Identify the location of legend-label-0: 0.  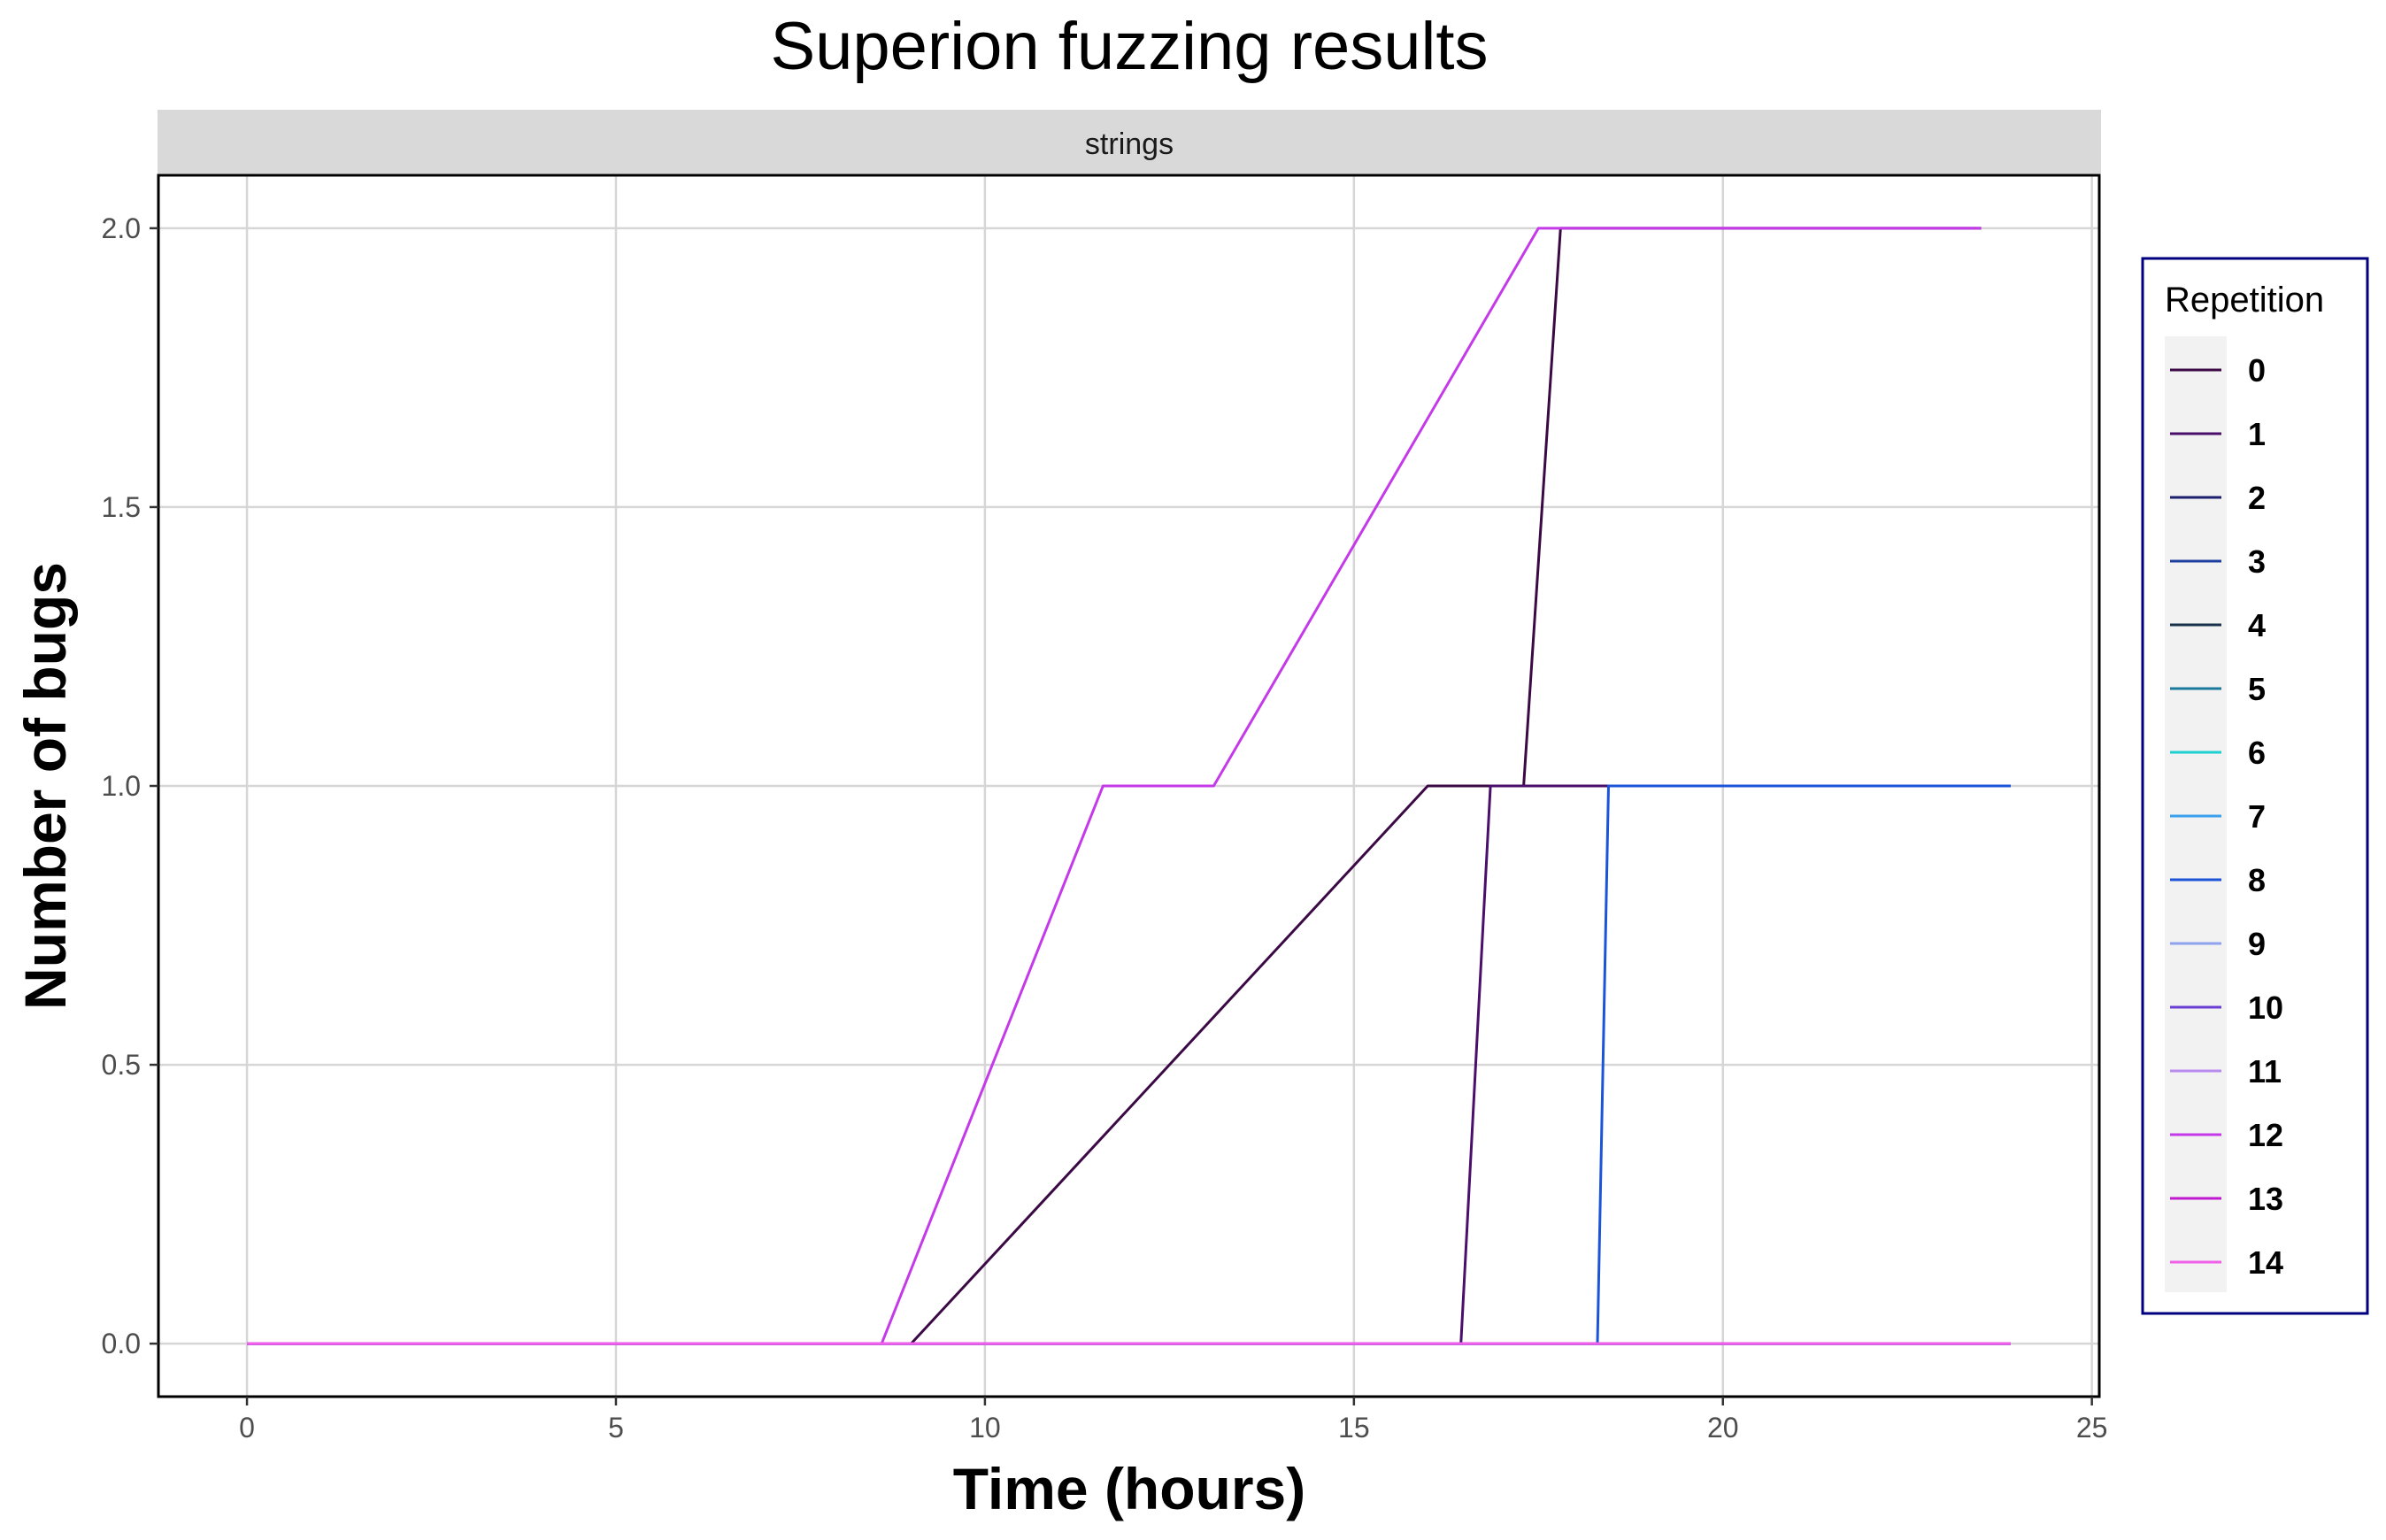
(2257, 370).